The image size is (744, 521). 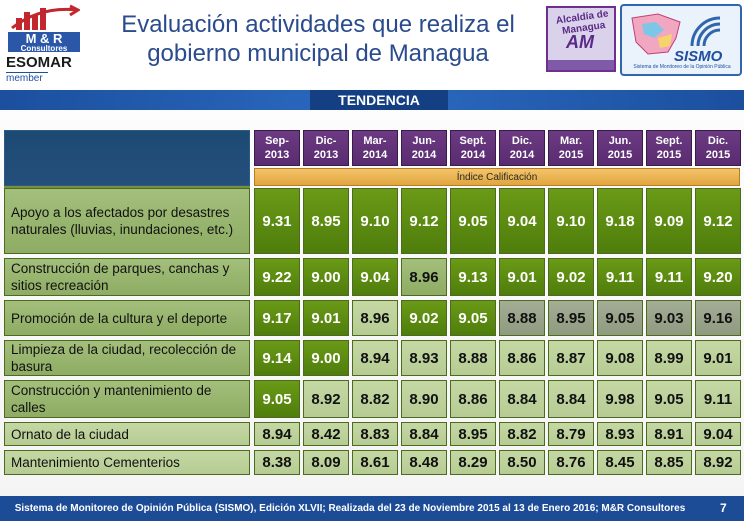 I want to click on table-cell: 9.14, so click(x=277, y=358).